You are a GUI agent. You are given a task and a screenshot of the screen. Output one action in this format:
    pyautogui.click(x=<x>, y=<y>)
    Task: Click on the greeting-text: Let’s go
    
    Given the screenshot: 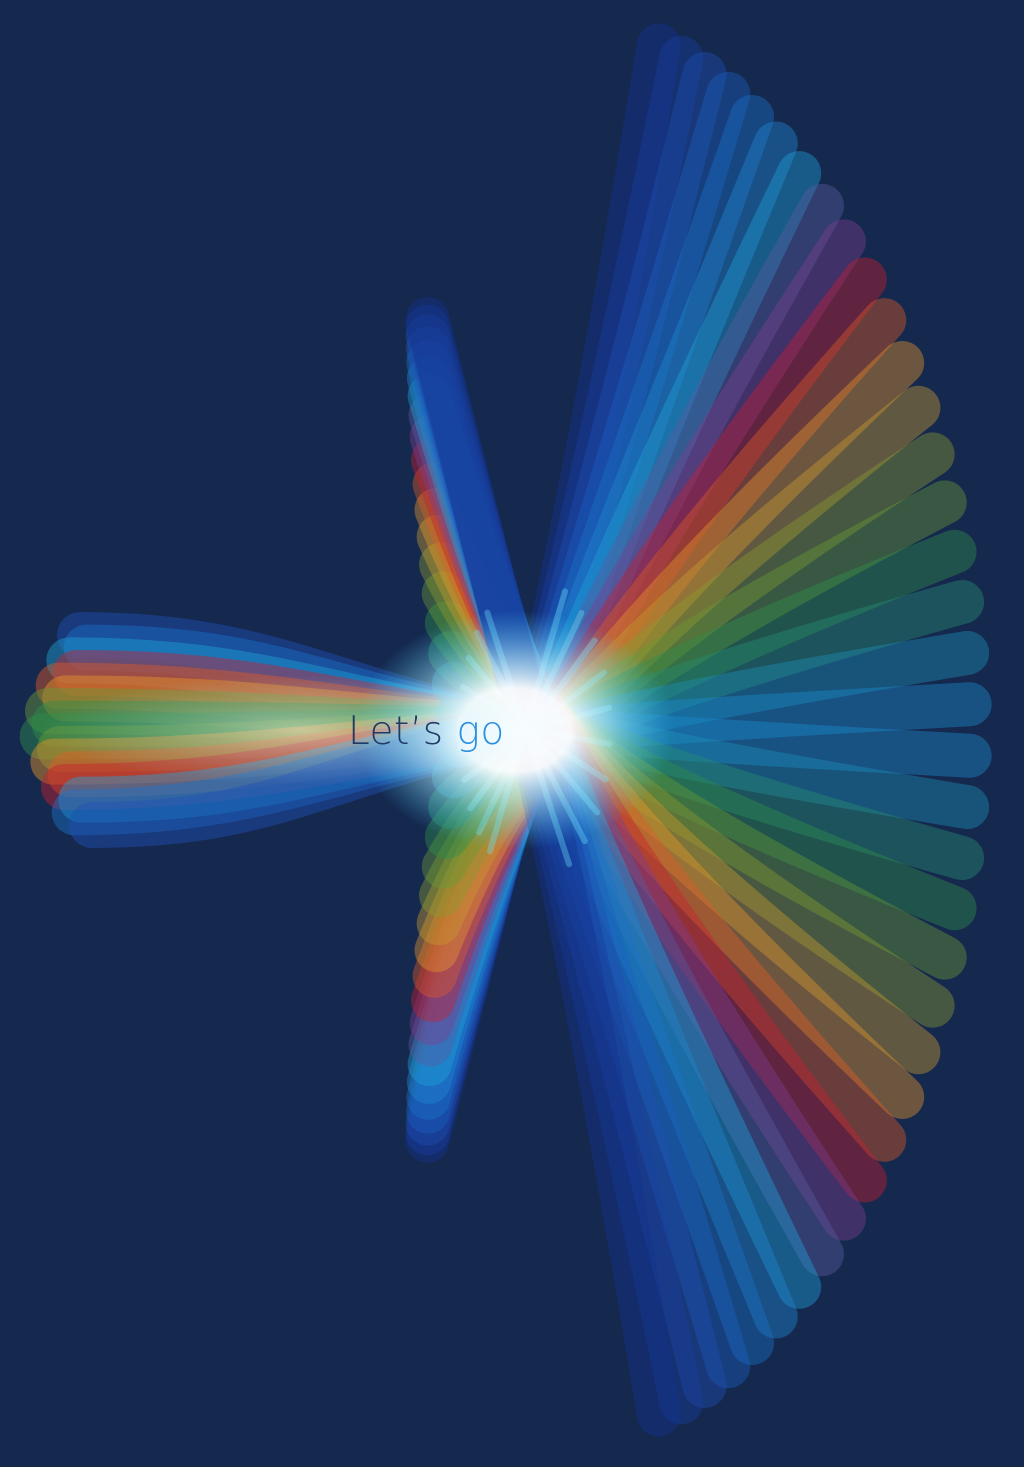 What is the action you would take?
    pyautogui.click(x=426, y=732)
    